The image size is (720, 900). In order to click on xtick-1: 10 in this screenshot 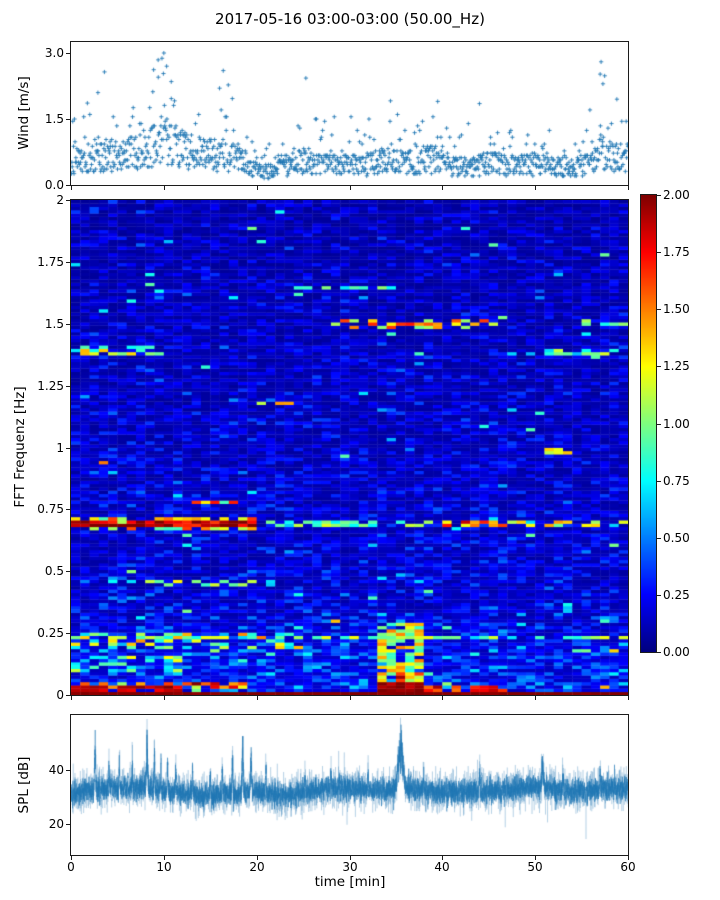, I will do `click(164, 867)`.